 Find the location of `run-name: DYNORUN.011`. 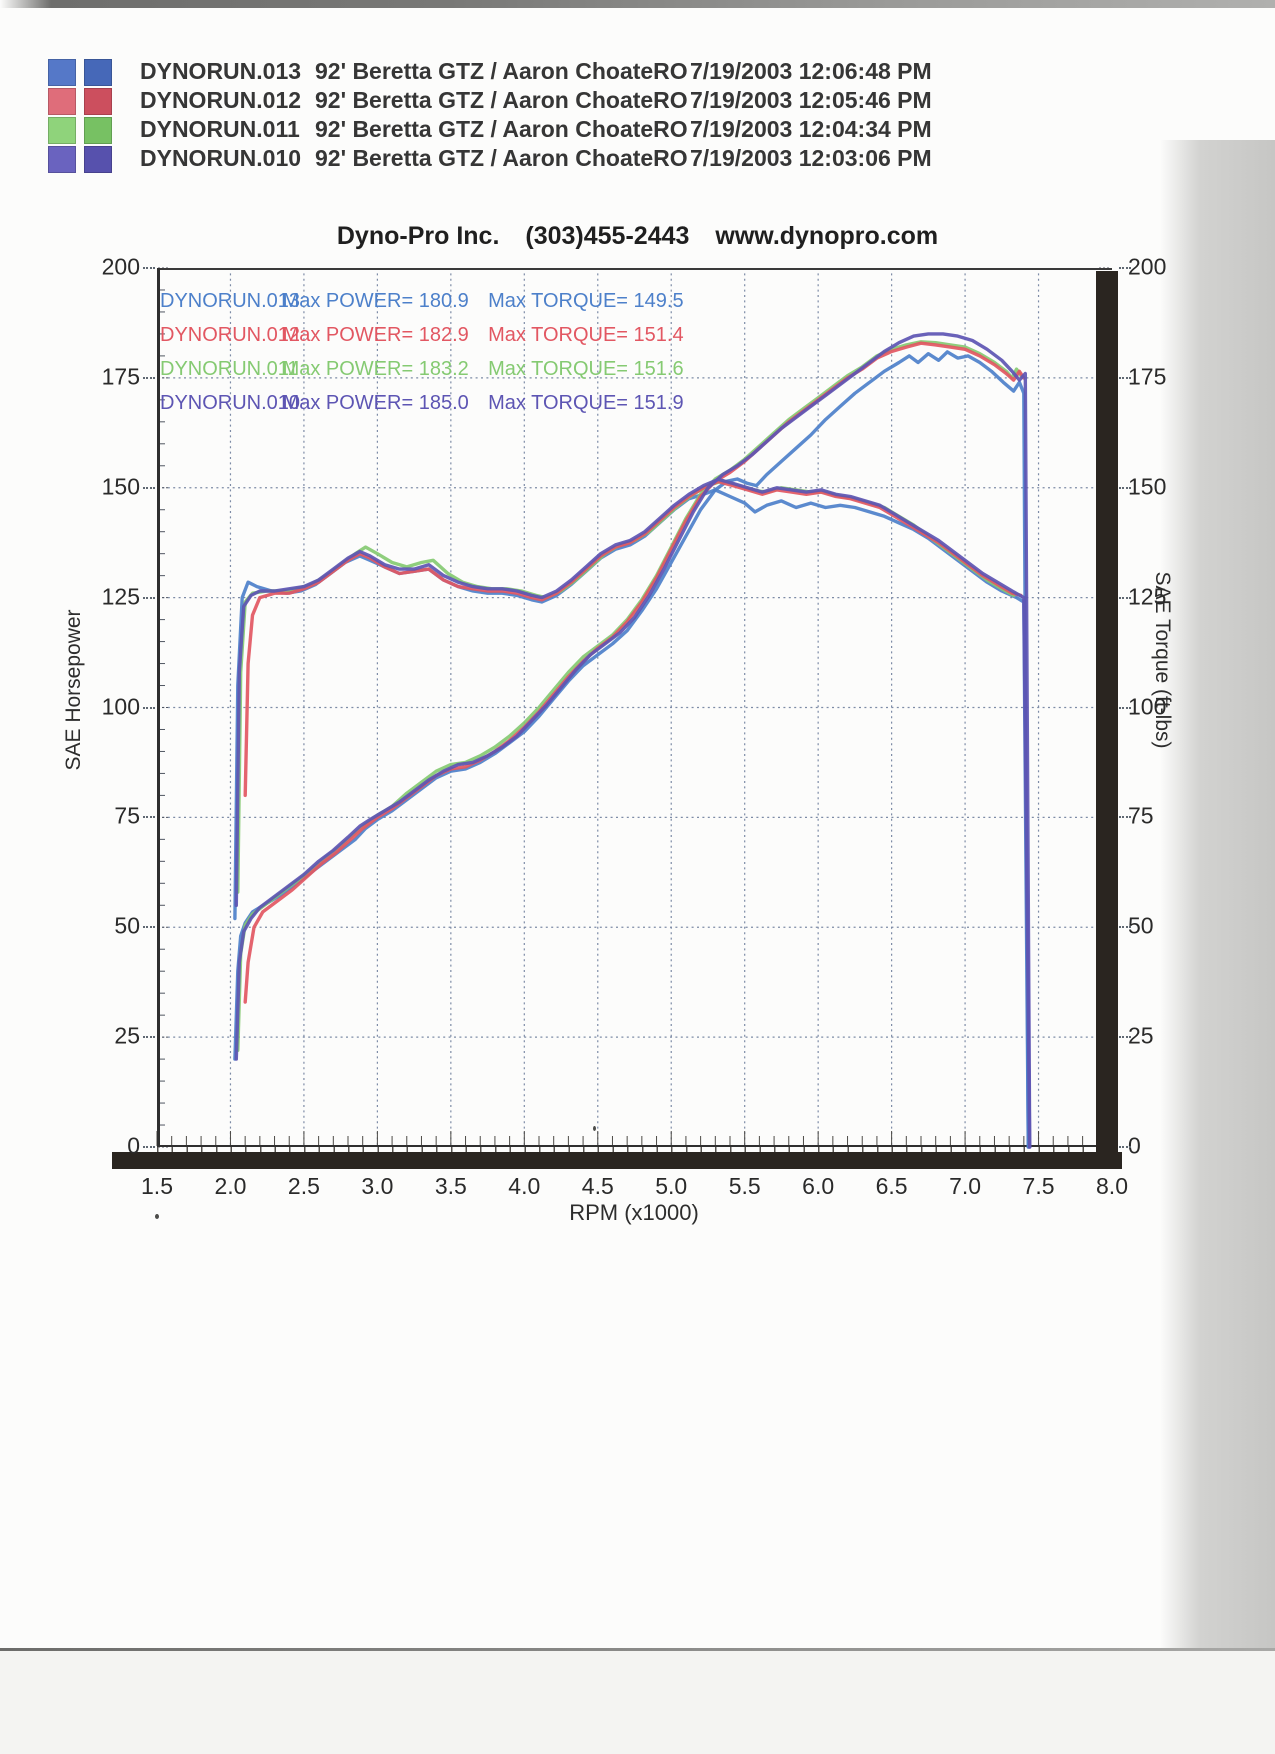

run-name: DYNORUN.011 is located at coordinates (220, 129).